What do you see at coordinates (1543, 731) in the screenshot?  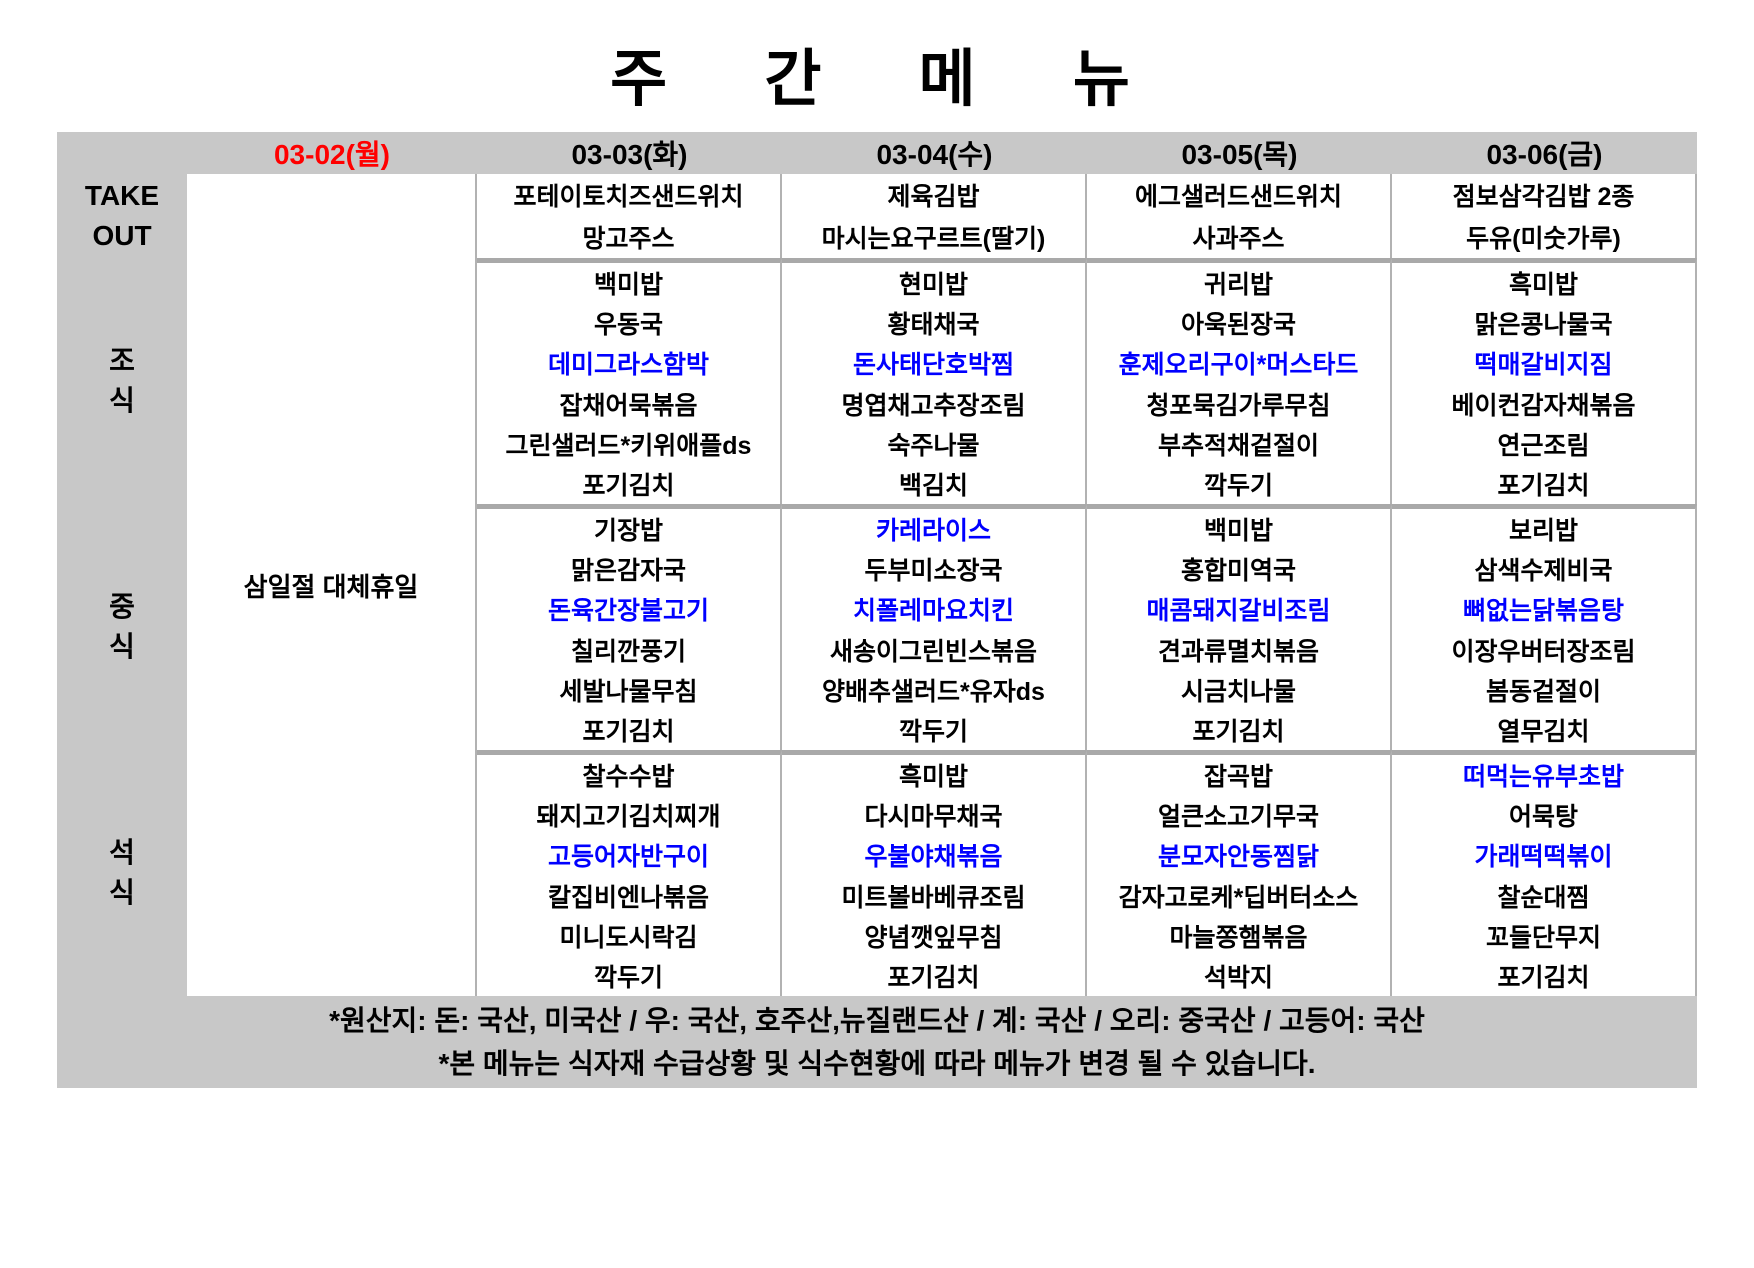 I see `menu-item: 열무김치` at bounding box center [1543, 731].